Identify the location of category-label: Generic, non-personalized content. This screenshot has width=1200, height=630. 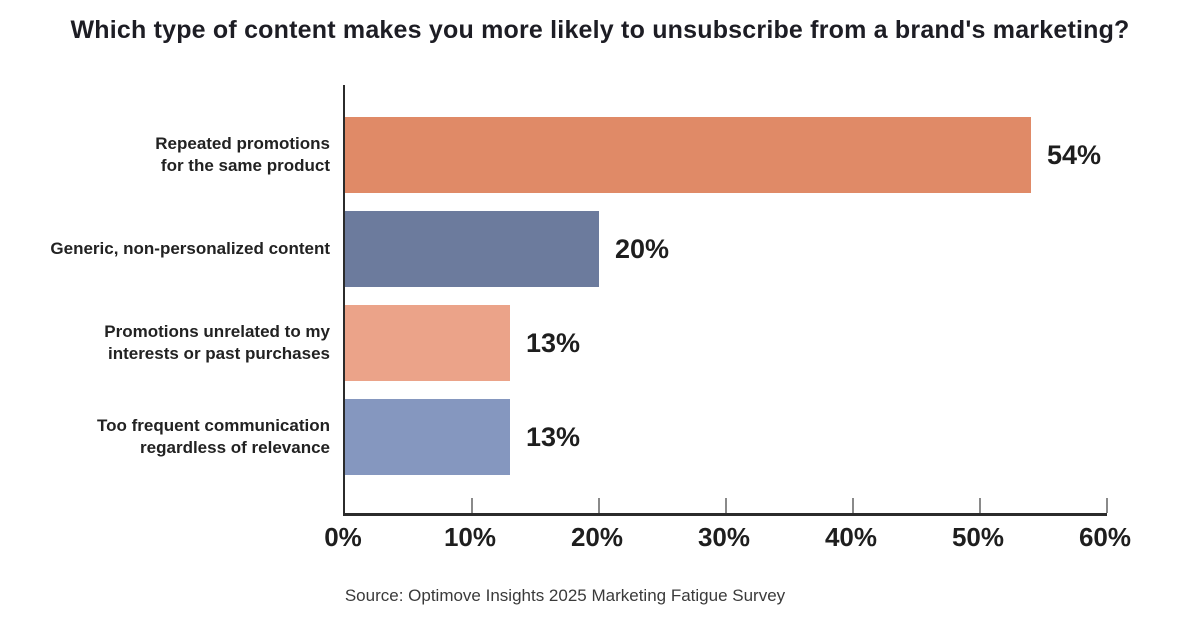
(190, 248).